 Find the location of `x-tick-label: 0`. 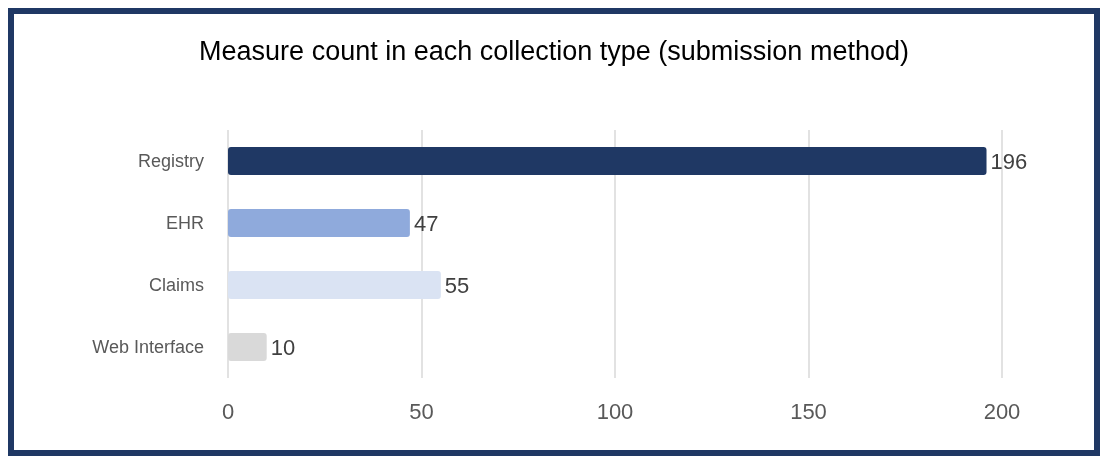

x-tick-label: 0 is located at coordinates (228, 411).